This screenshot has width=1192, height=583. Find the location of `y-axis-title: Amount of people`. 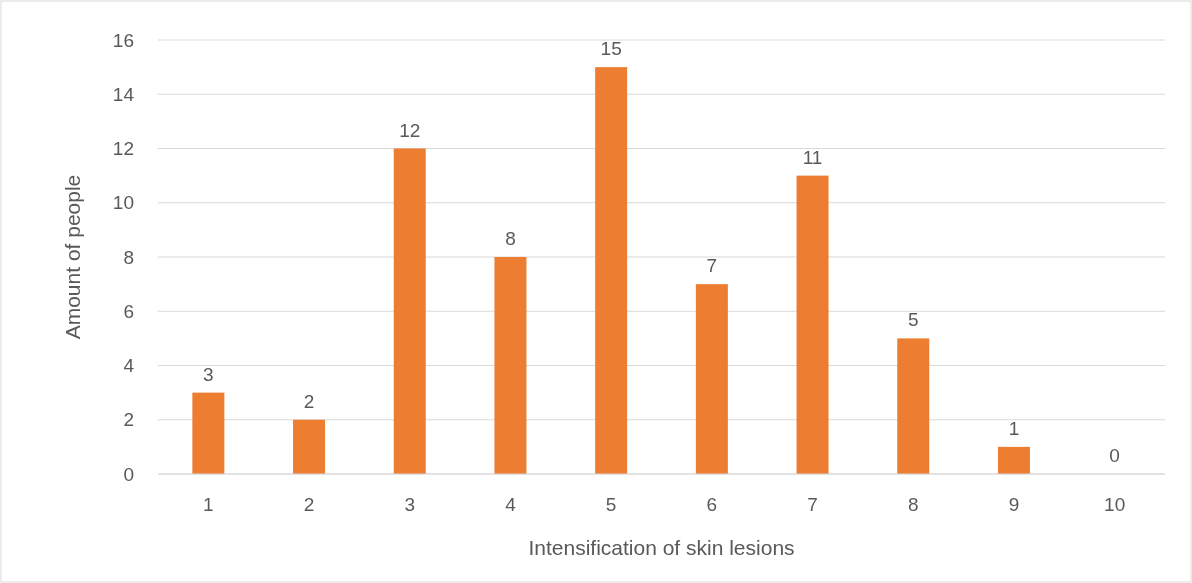

y-axis-title: Amount of people is located at coordinates (72, 257).